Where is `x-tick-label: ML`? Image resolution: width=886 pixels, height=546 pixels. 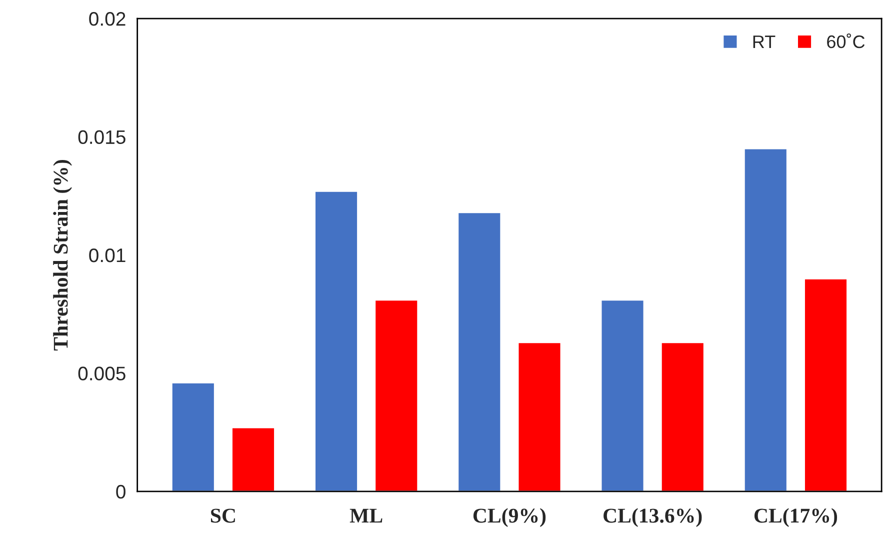 x-tick-label: ML is located at coordinates (366, 515).